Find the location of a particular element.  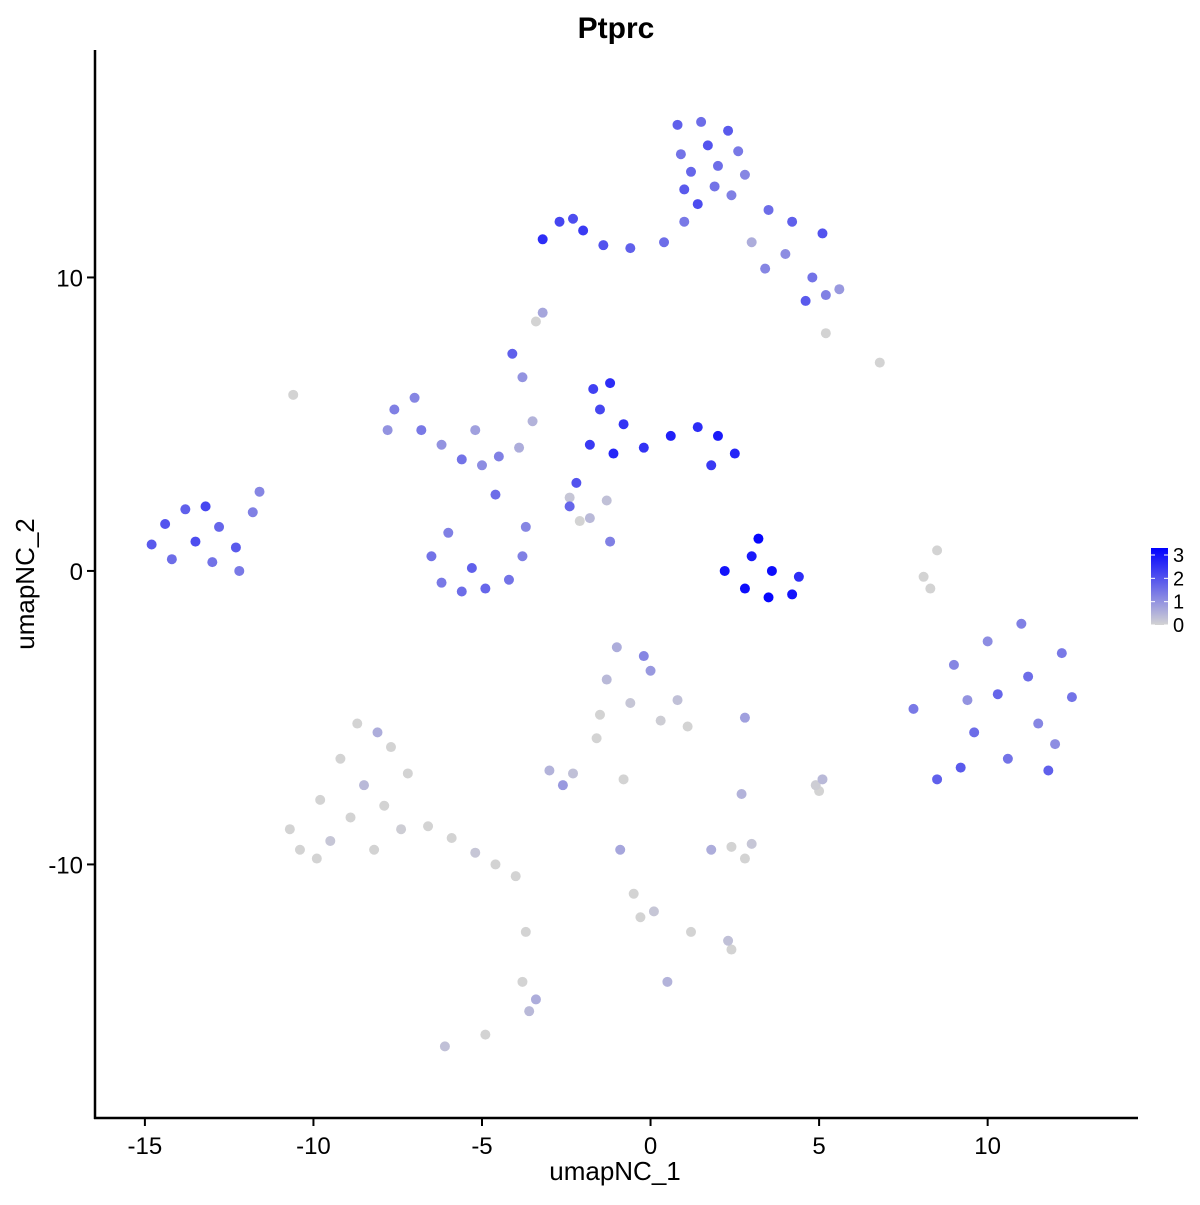

y-axis-label: umapNC_2 is located at coordinates (25, 584).